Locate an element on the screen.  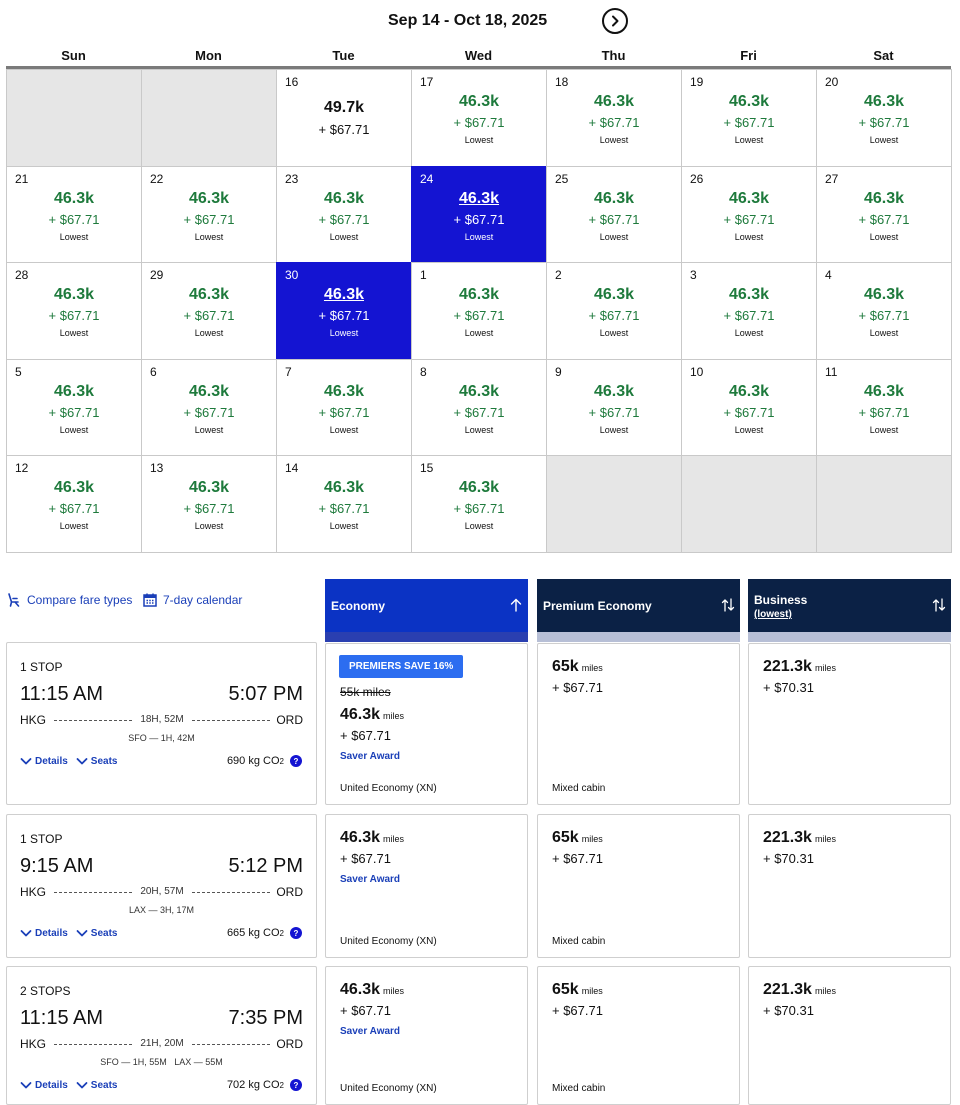
calendar-day: 26 46.3k + $67.71 Lowest is located at coordinates (749, 214).